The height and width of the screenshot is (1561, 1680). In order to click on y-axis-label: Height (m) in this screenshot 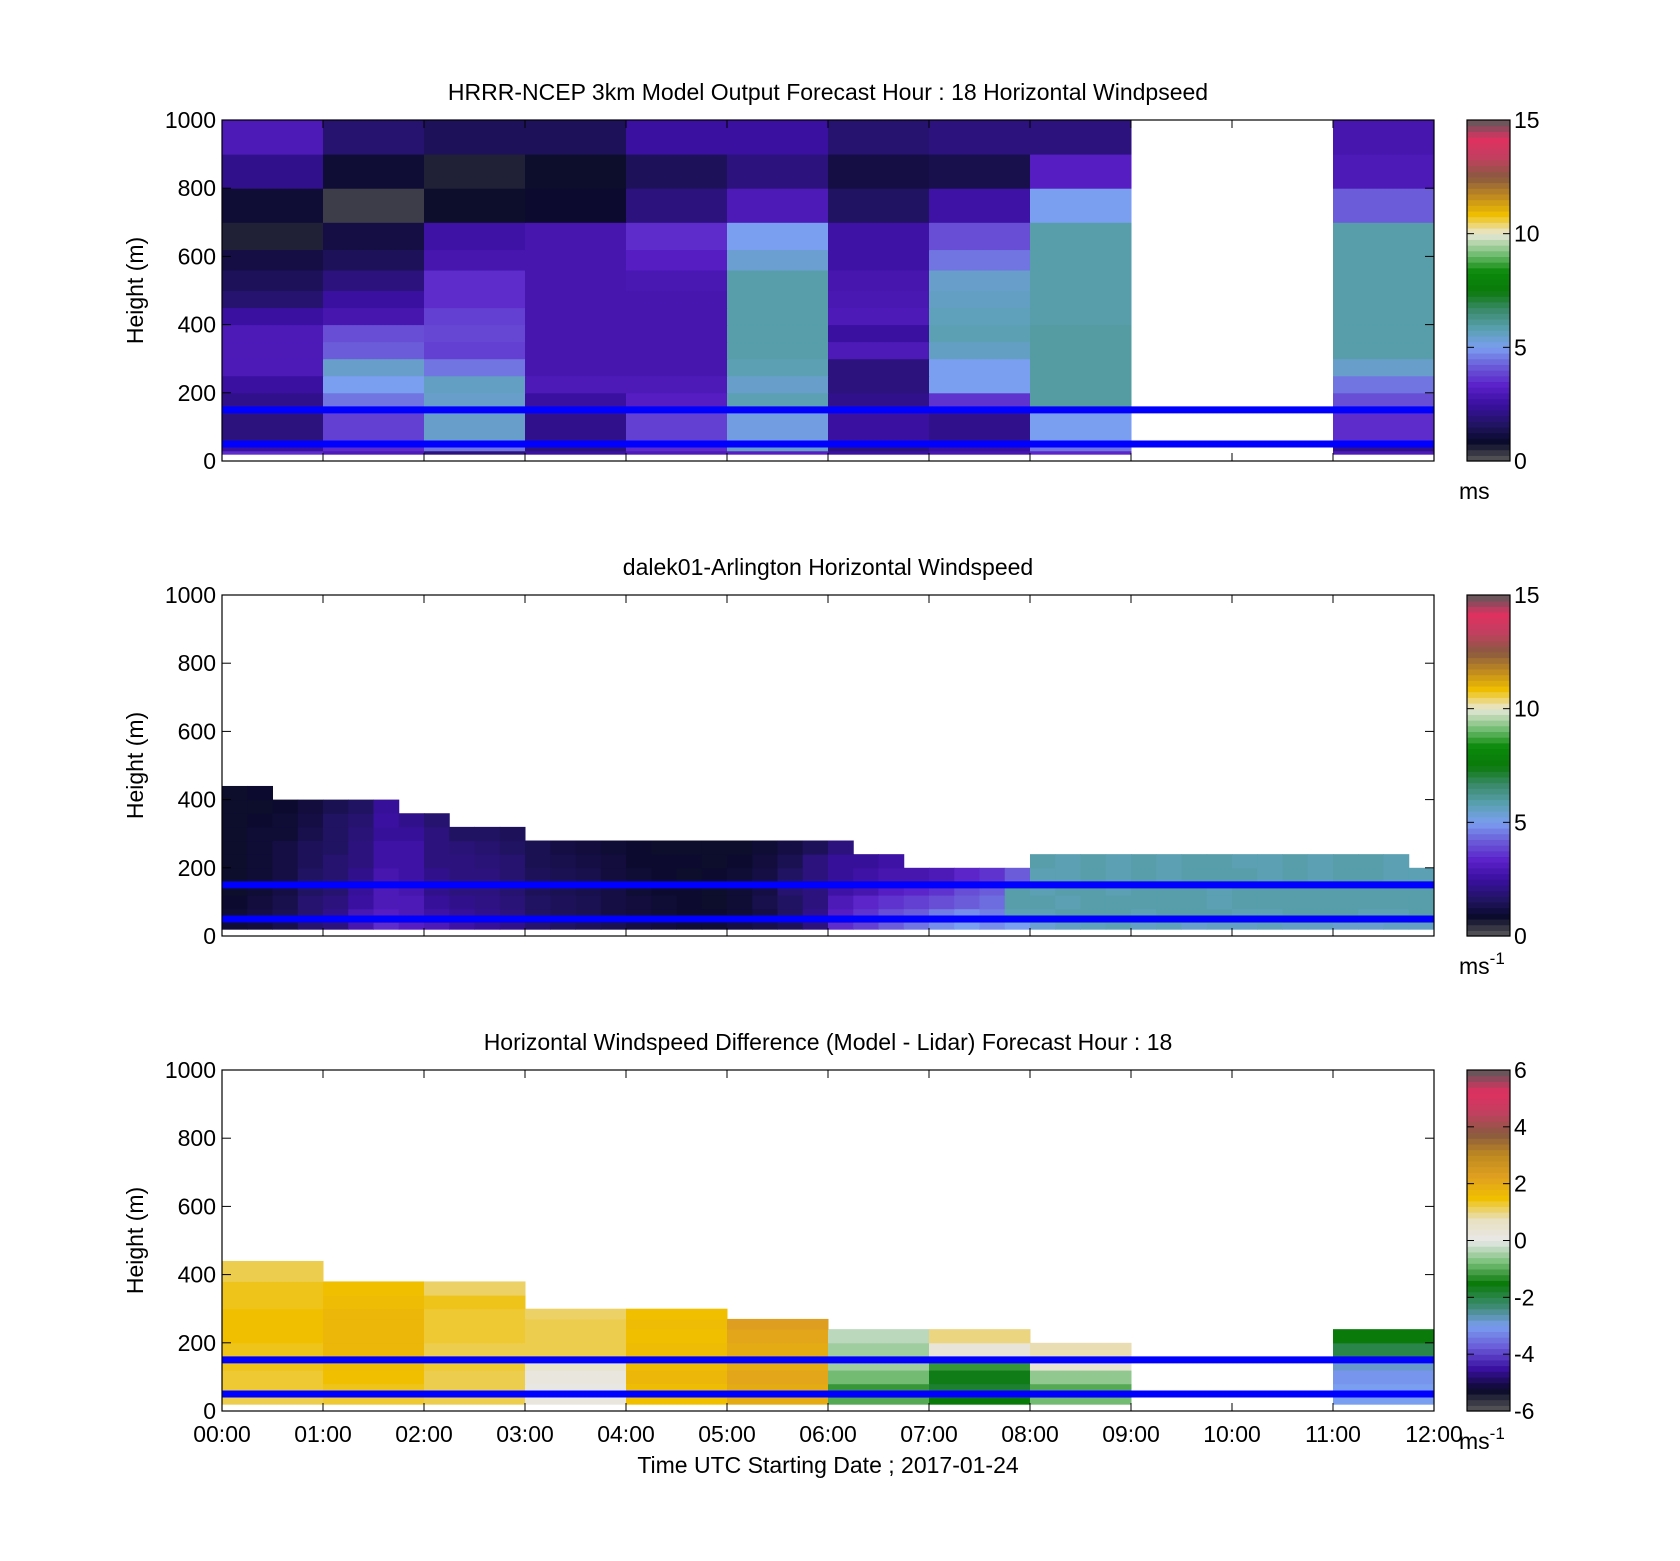, I will do `click(135, 765)`.